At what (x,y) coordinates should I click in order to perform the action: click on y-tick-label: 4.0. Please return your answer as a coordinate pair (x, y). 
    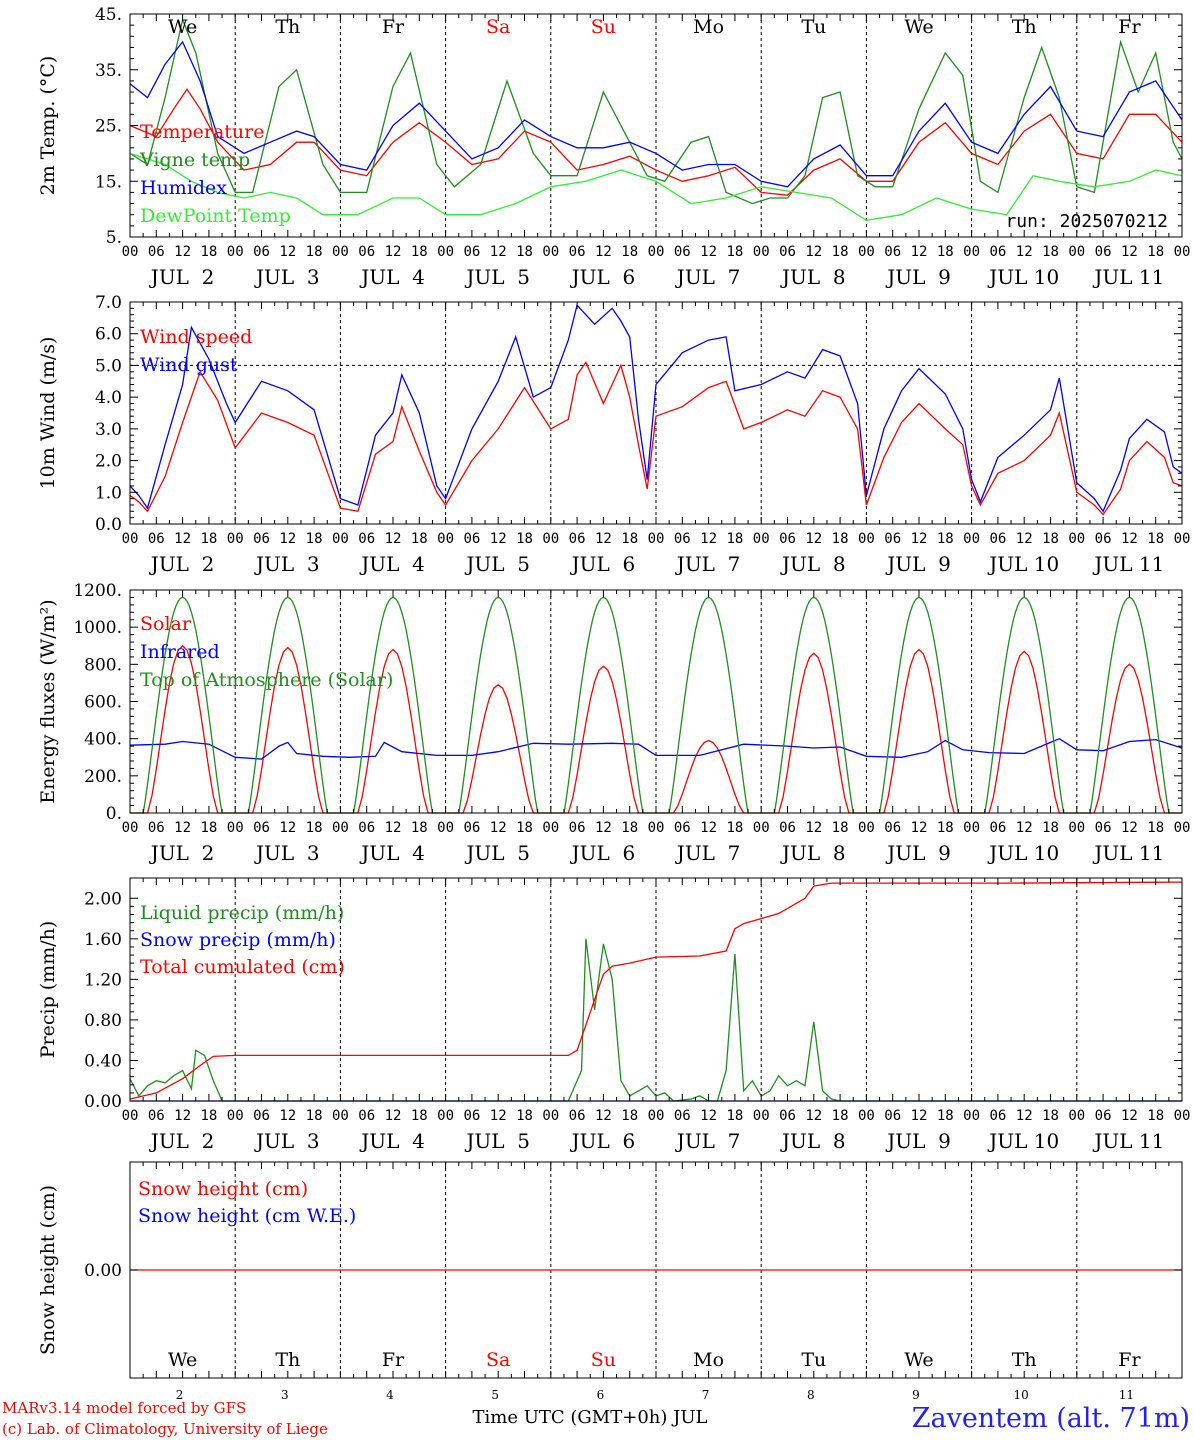
    Looking at the image, I should click on (108, 398).